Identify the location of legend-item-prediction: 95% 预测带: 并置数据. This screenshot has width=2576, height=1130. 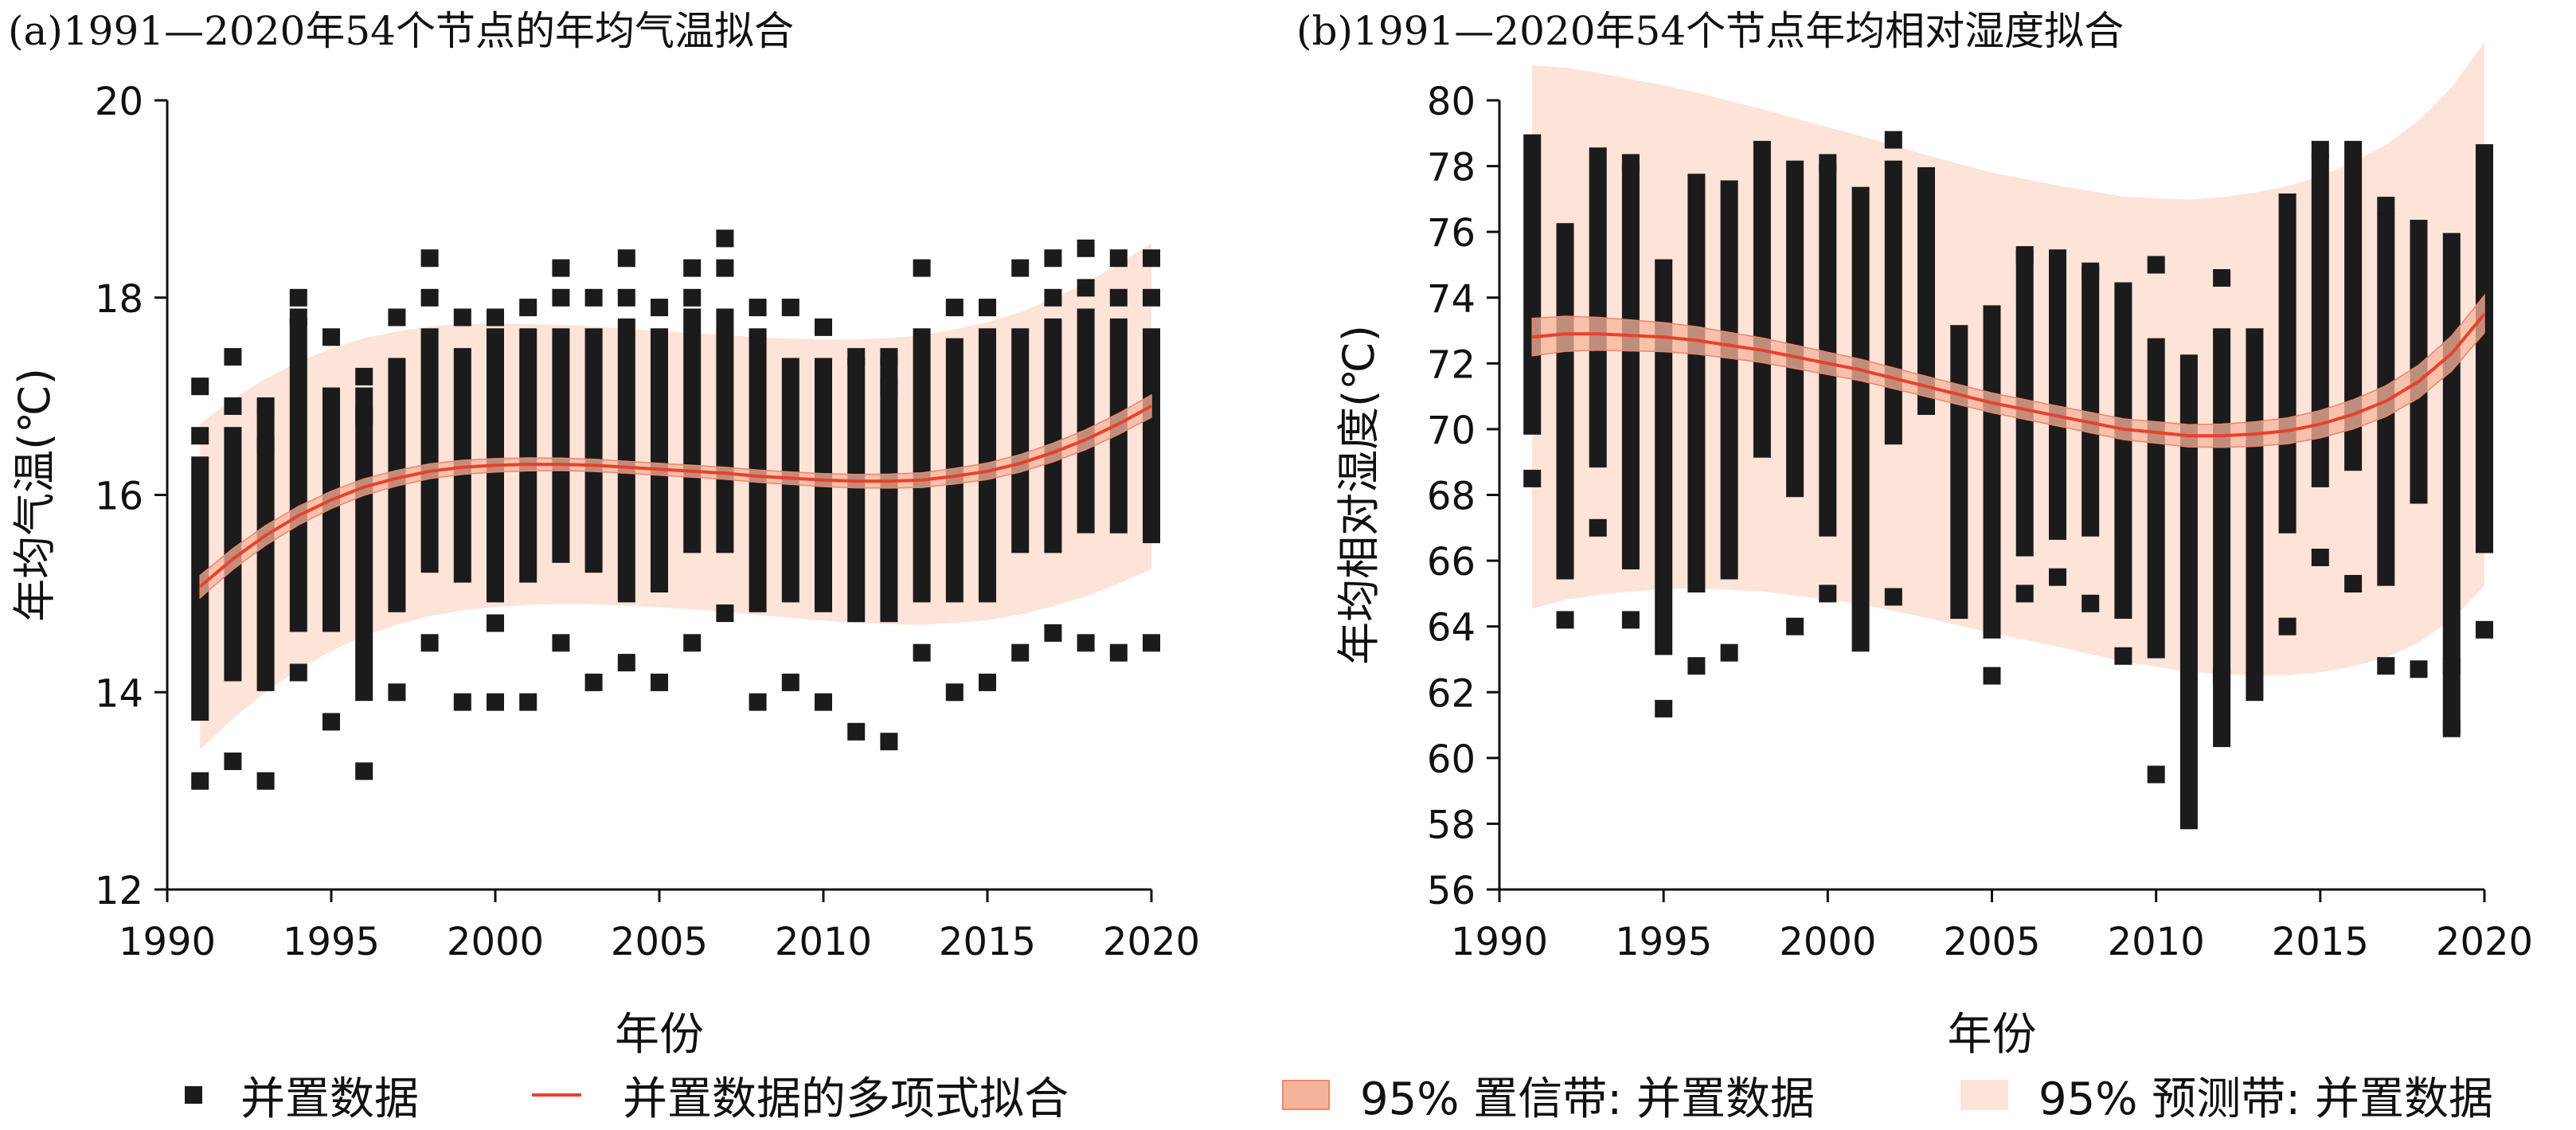
(2226, 1095).